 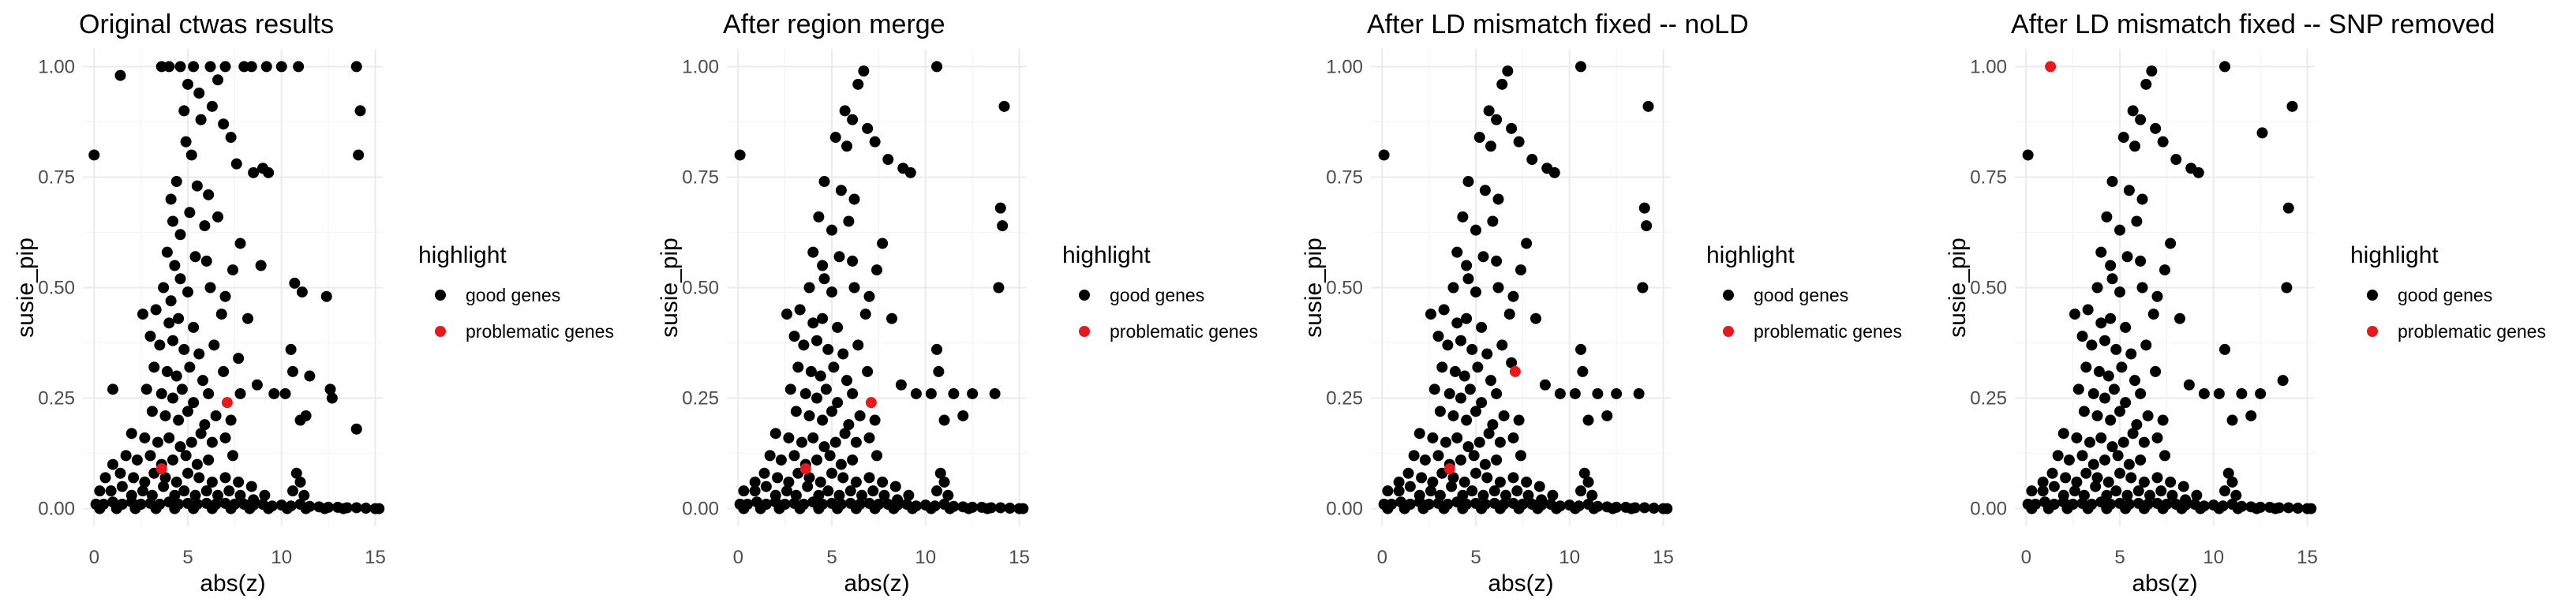 I want to click on legend-key, so click(x=440, y=295).